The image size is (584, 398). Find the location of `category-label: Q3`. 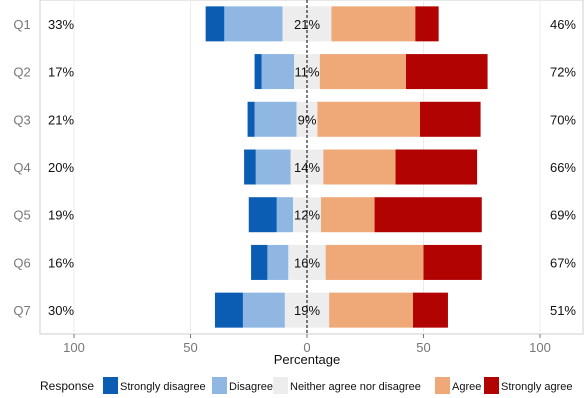

category-label: Q3 is located at coordinates (21, 119).